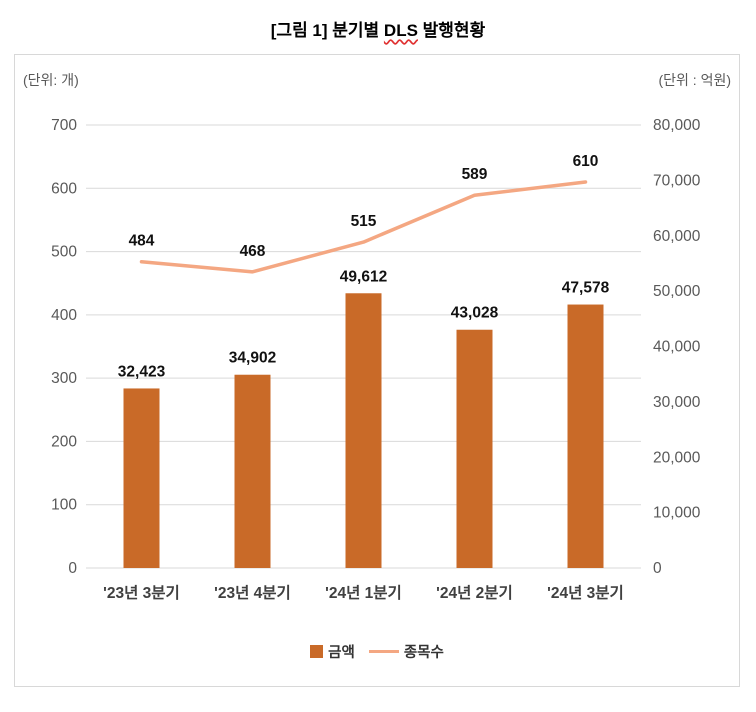 This screenshot has width=756, height=712. I want to click on amount-value-label: 47,578, so click(586, 288).